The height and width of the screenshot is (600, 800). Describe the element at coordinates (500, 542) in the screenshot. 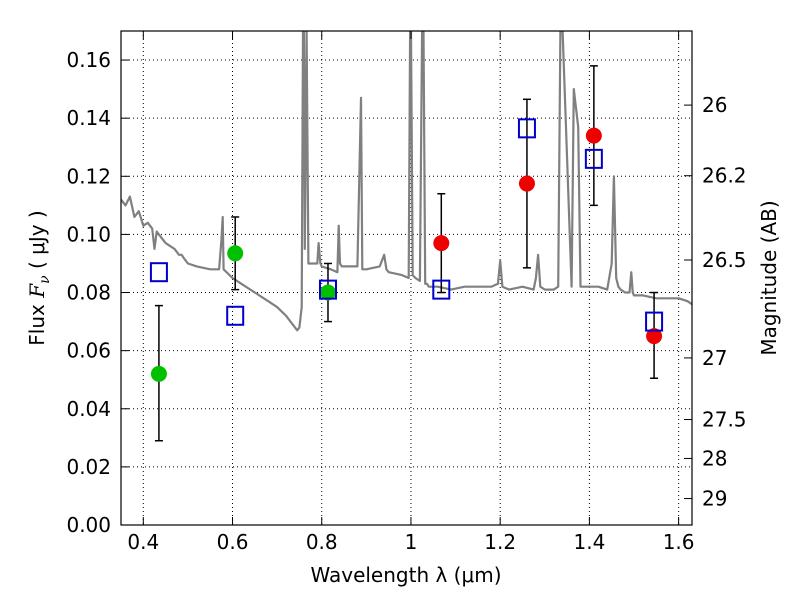

I see `x-tick-label: 1.2` at that location.